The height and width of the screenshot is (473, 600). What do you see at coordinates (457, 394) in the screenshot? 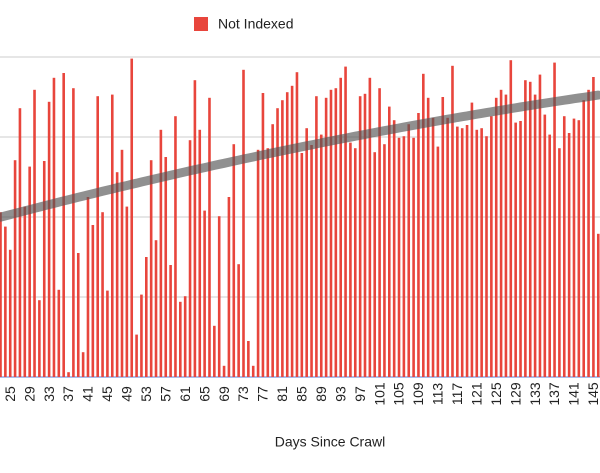
I see `x-tick-label: 117` at bounding box center [457, 394].